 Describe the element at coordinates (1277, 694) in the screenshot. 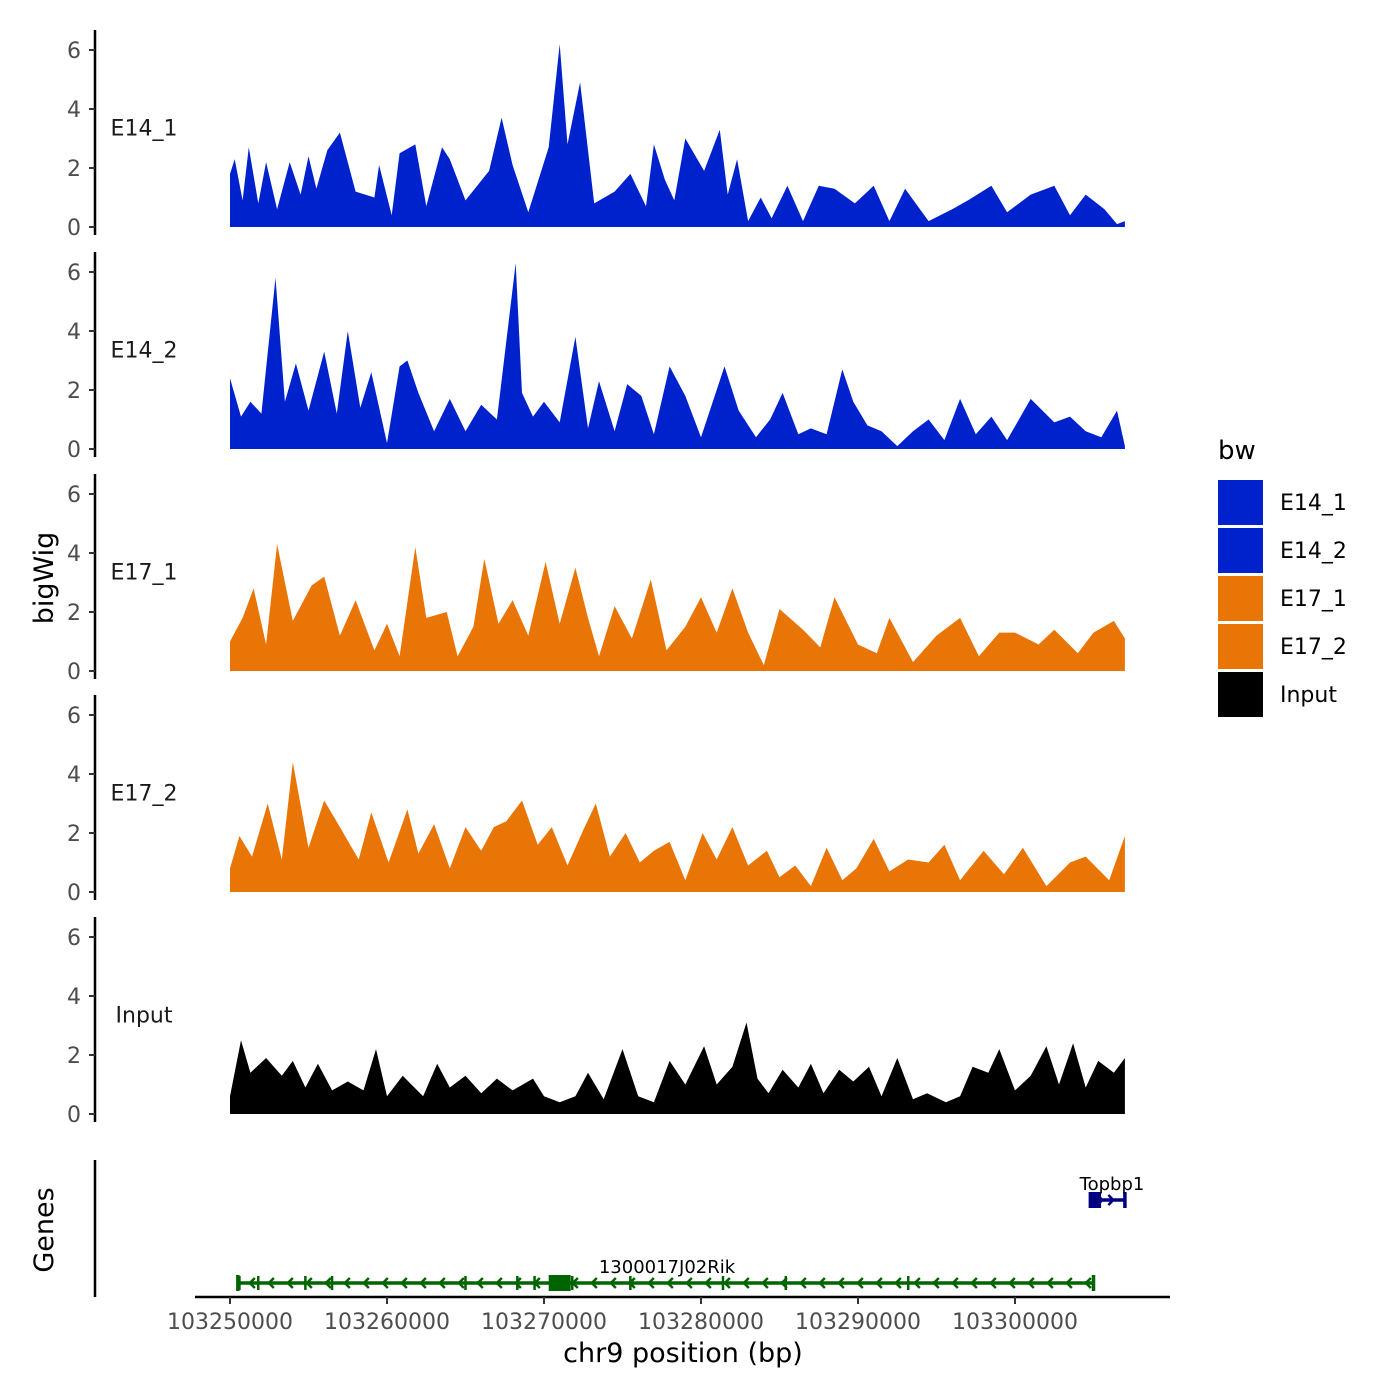

I see `legend-entry-input: Input` at that location.